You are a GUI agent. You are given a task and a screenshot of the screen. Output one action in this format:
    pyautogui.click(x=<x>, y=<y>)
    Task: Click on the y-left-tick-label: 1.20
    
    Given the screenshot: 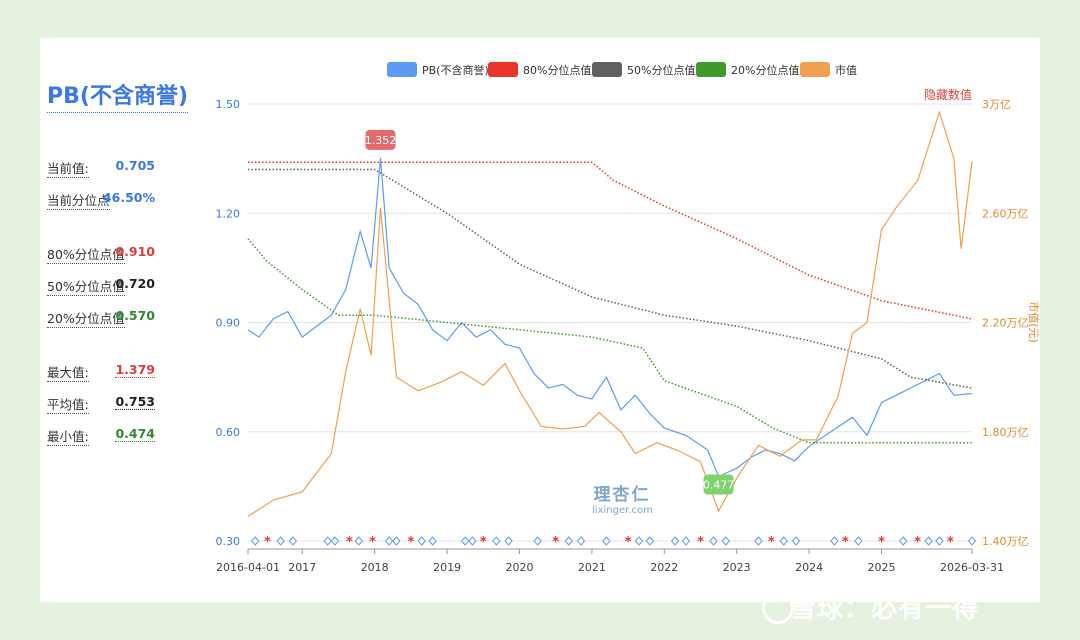 What is the action you would take?
    pyautogui.click(x=228, y=213)
    